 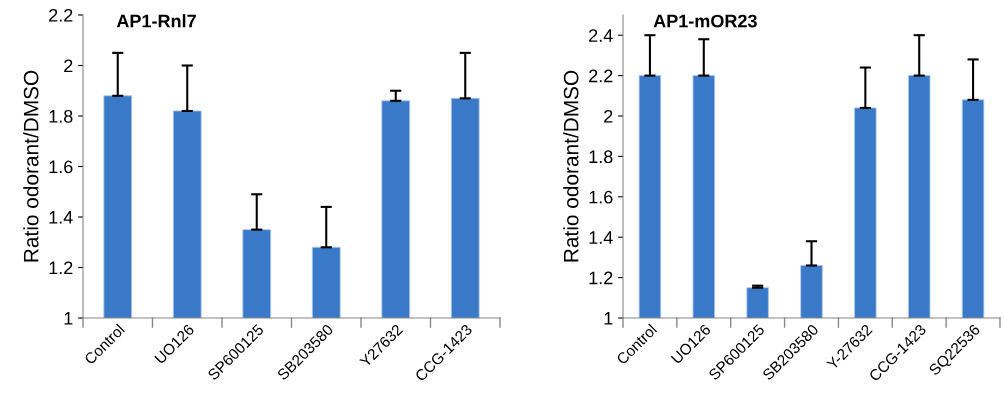 I want to click on chart-title: AP1-mOR23, so click(x=705, y=21).